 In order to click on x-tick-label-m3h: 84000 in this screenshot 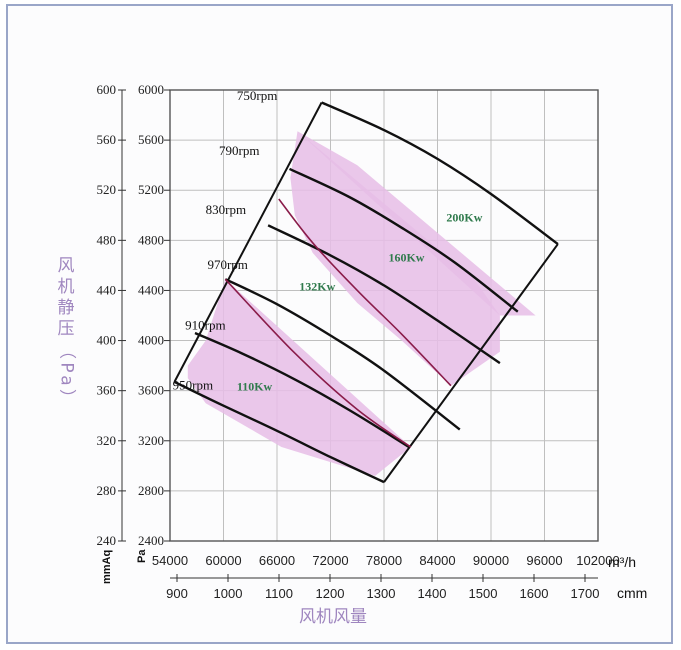, I will do `click(437, 560)`.